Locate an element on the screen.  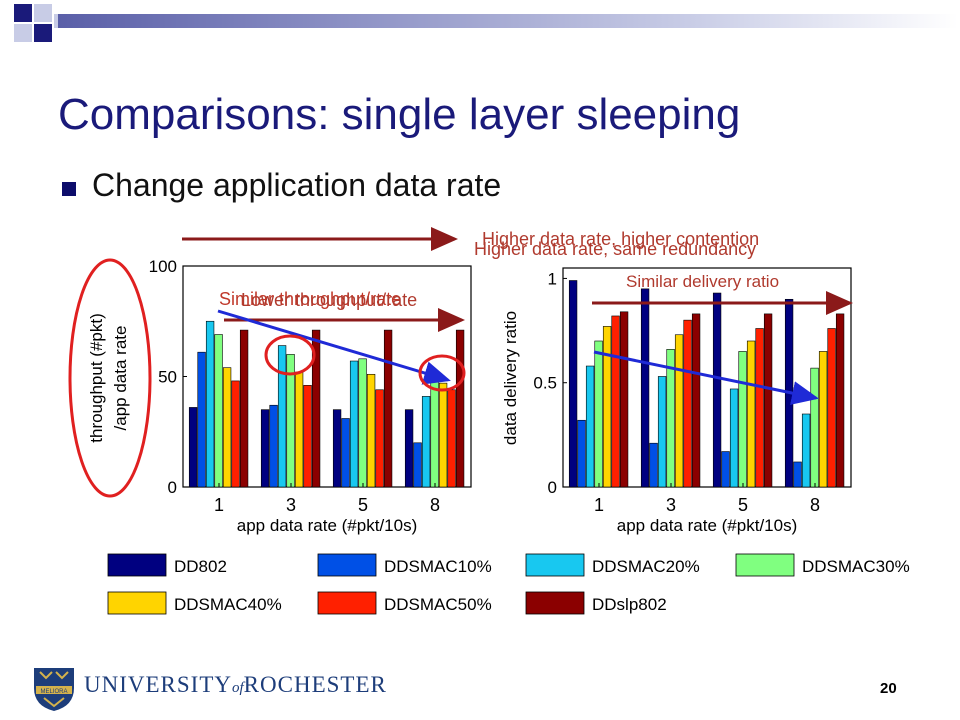
legend-label: DDSMAC20% is located at coordinates (646, 566).